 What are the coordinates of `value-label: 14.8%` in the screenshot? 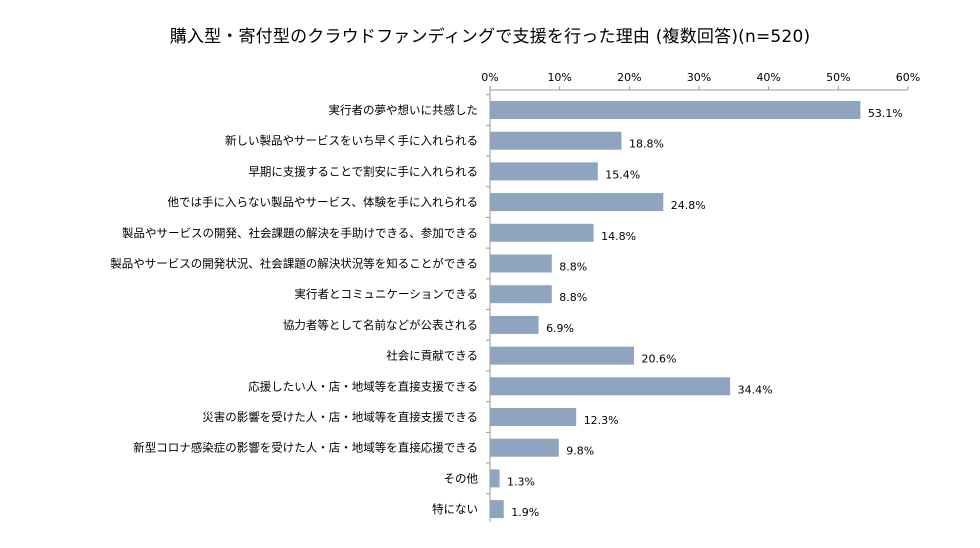 It's located at (618, 236).